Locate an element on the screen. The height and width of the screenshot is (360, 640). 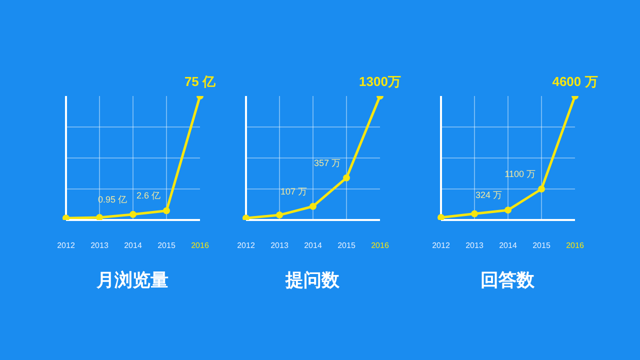
text: 324 万 is located at coordinates (488, 195).